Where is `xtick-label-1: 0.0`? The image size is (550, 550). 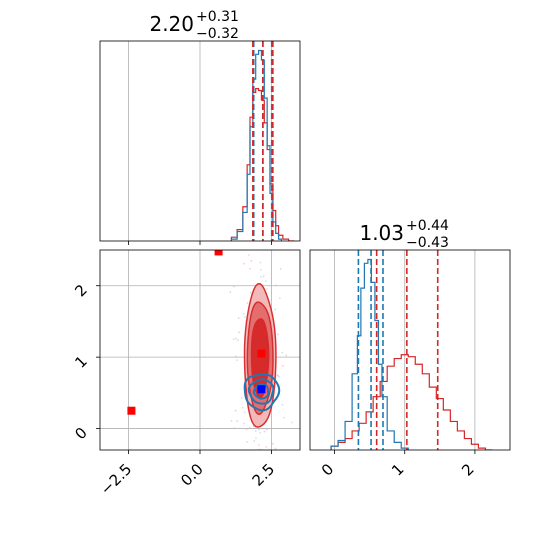 xtick-label-1: 0.0 is located at coordinates (192, 475).